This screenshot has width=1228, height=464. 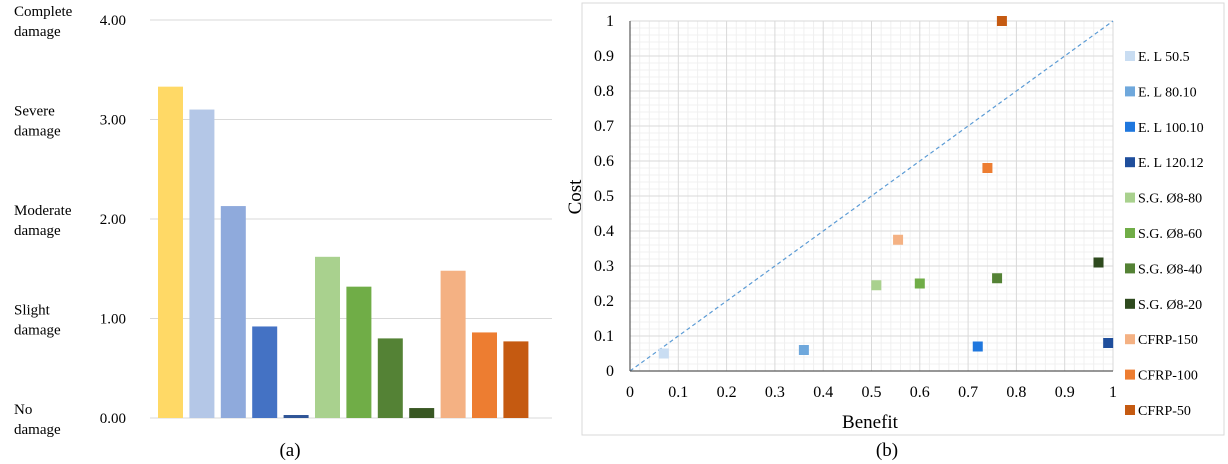 I want to click on x-tick-label: 0.2, so click(x=727, y=392).